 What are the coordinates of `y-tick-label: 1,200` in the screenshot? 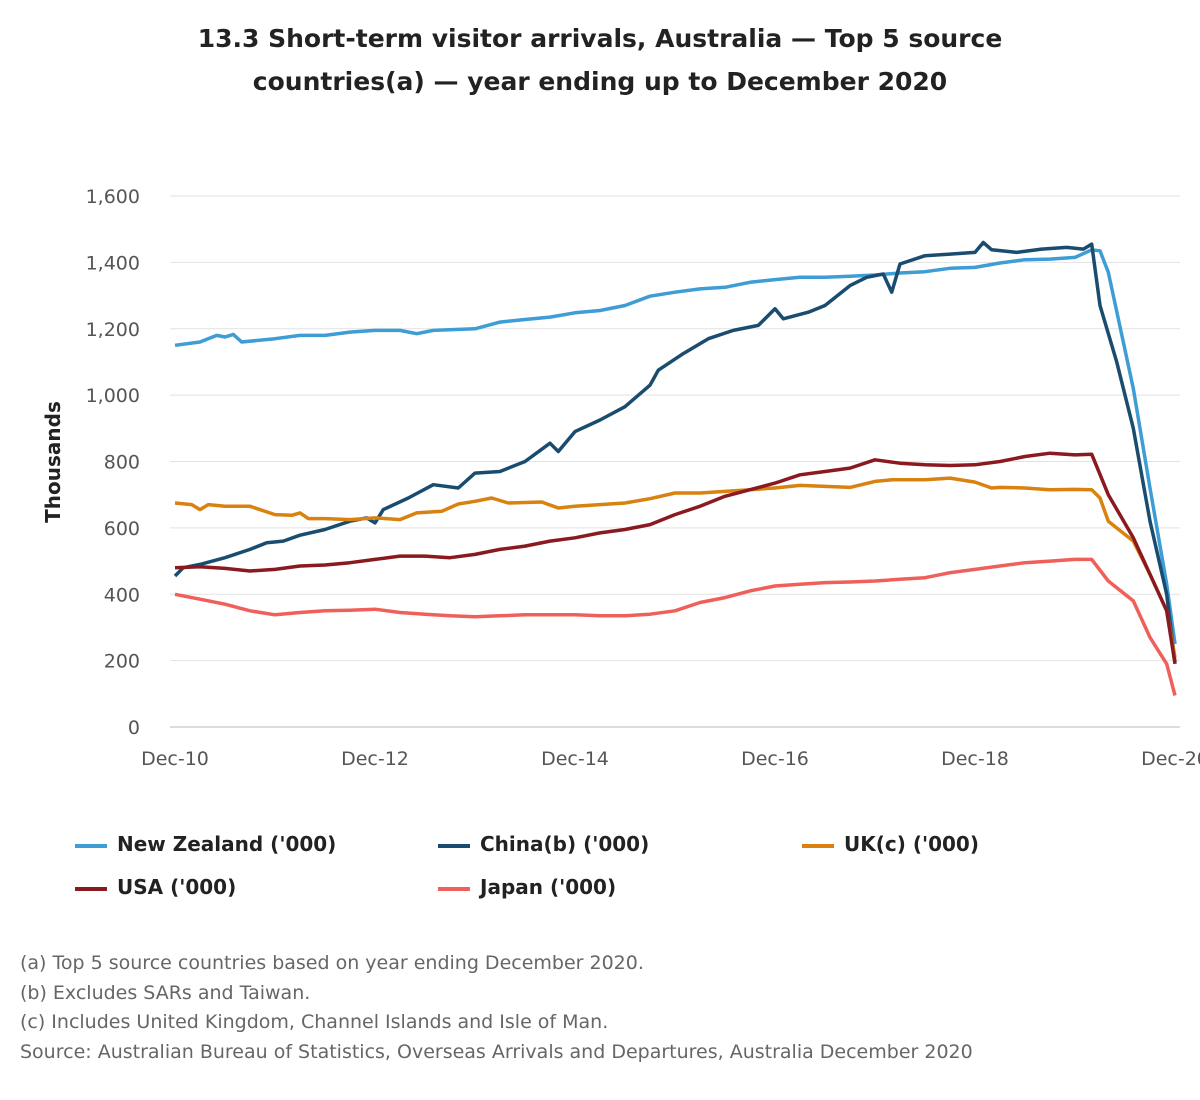 It's located at (113, 330).